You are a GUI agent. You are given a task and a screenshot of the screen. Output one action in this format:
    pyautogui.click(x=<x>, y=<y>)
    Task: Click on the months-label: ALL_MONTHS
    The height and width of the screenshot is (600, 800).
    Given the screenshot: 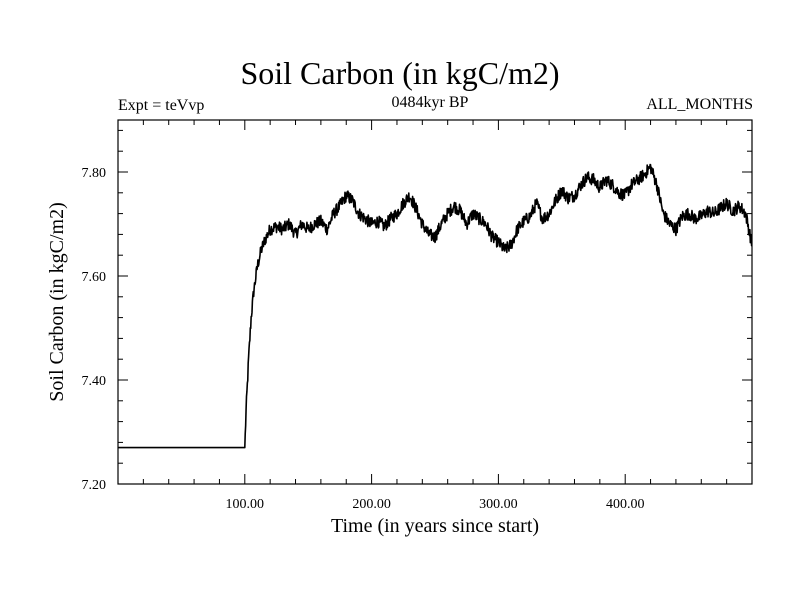 What is the action you would take?
    pyautogui.click(x=699, y=104)
    